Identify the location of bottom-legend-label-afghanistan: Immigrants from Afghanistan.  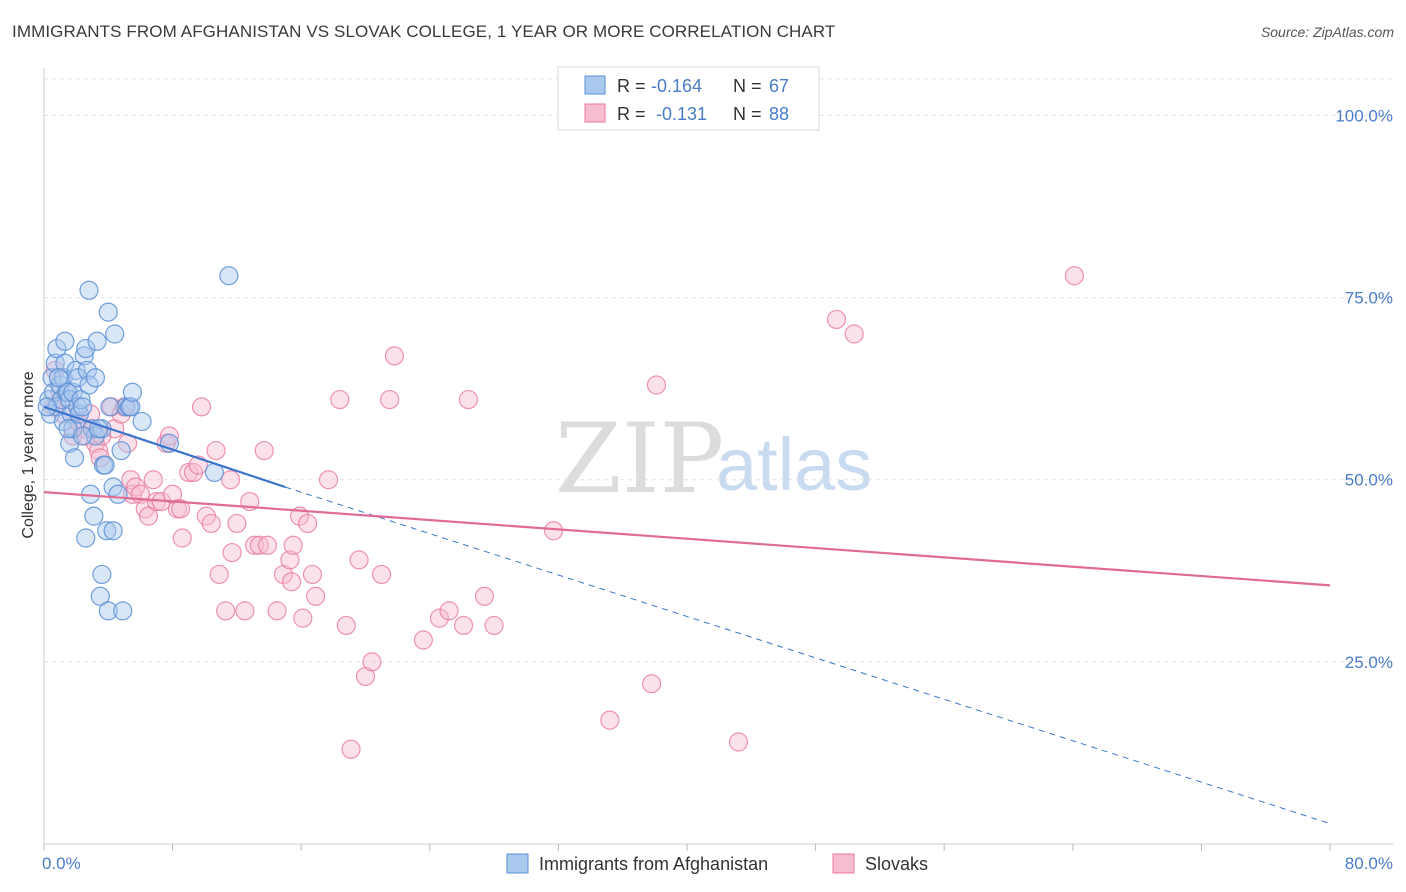
(653, 864).